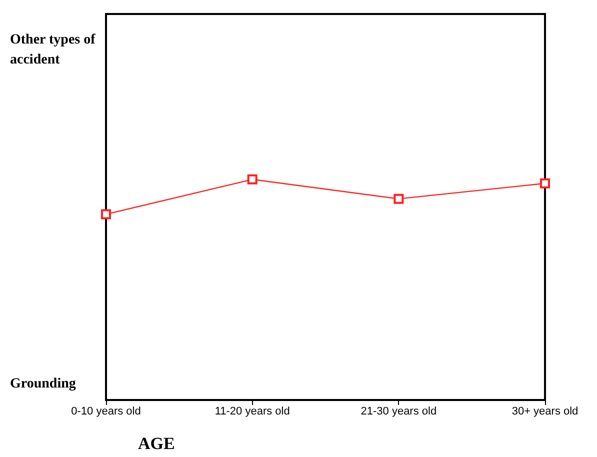  What do you see at coordinates (54, 50) in the screenshot?
I see `text: Other types of accident` at bounding box center [54, 50].